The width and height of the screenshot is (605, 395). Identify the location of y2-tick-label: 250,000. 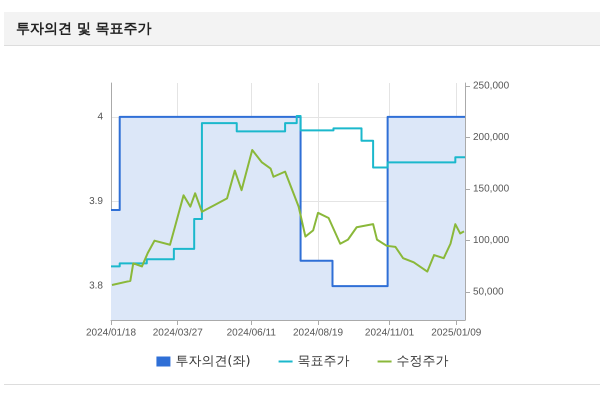
(491, 86).